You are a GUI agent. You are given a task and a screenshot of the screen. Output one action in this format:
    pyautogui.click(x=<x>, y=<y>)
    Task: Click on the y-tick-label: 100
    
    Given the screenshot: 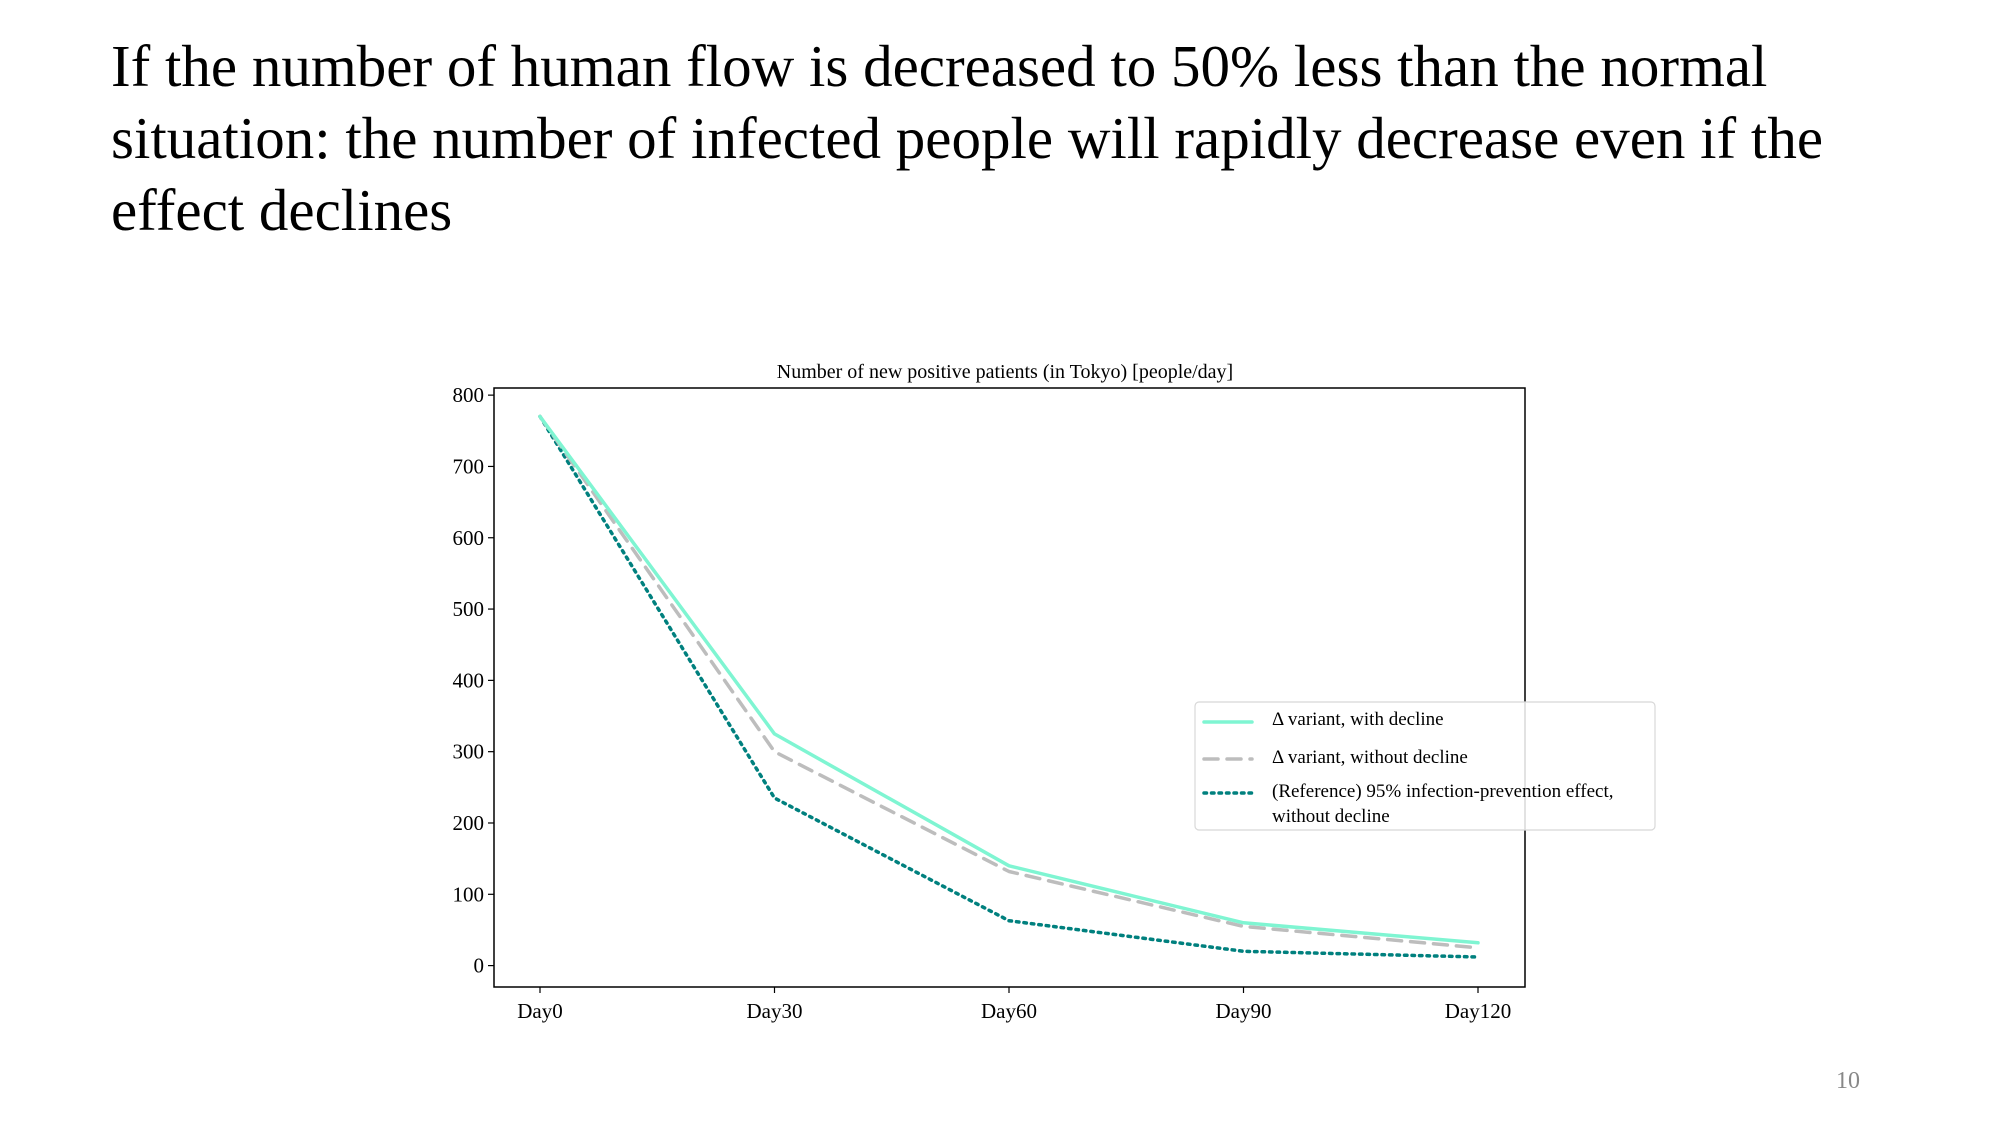 What is the action you would take?
    pyautogui.click(x=469, y=894)
    